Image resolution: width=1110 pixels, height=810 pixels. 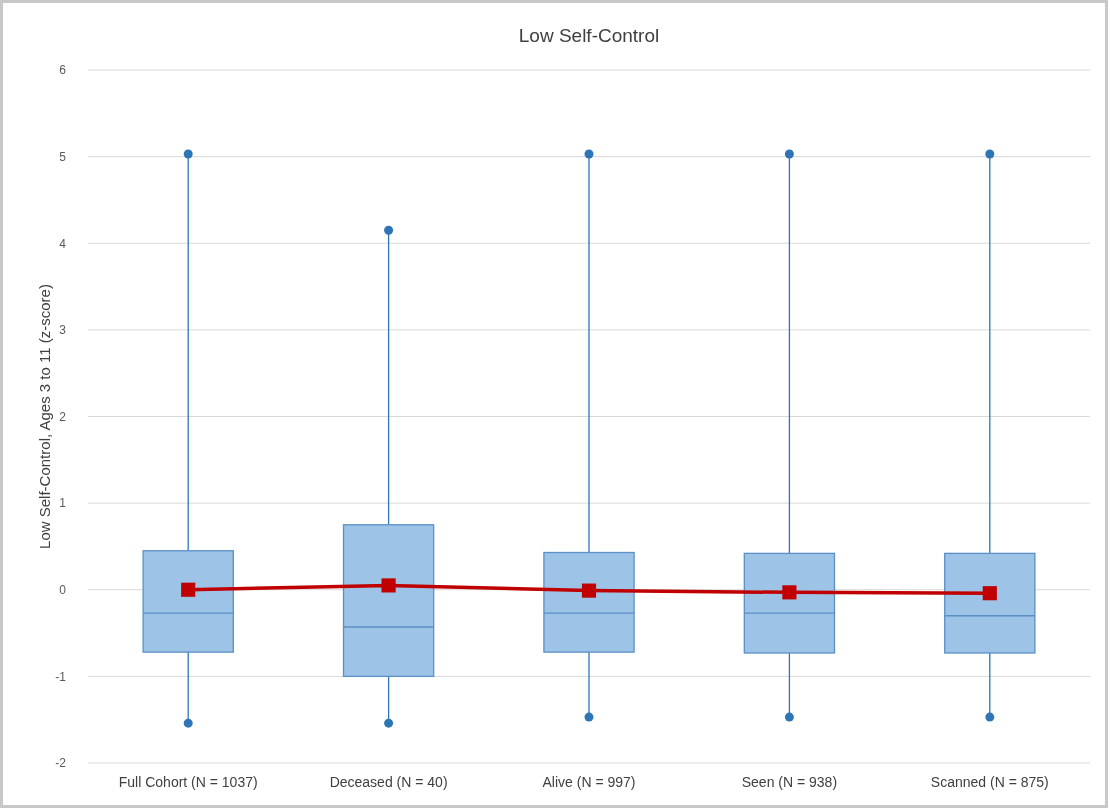 I want to click on y-tick-label: 3, so click(x=63, y=330).